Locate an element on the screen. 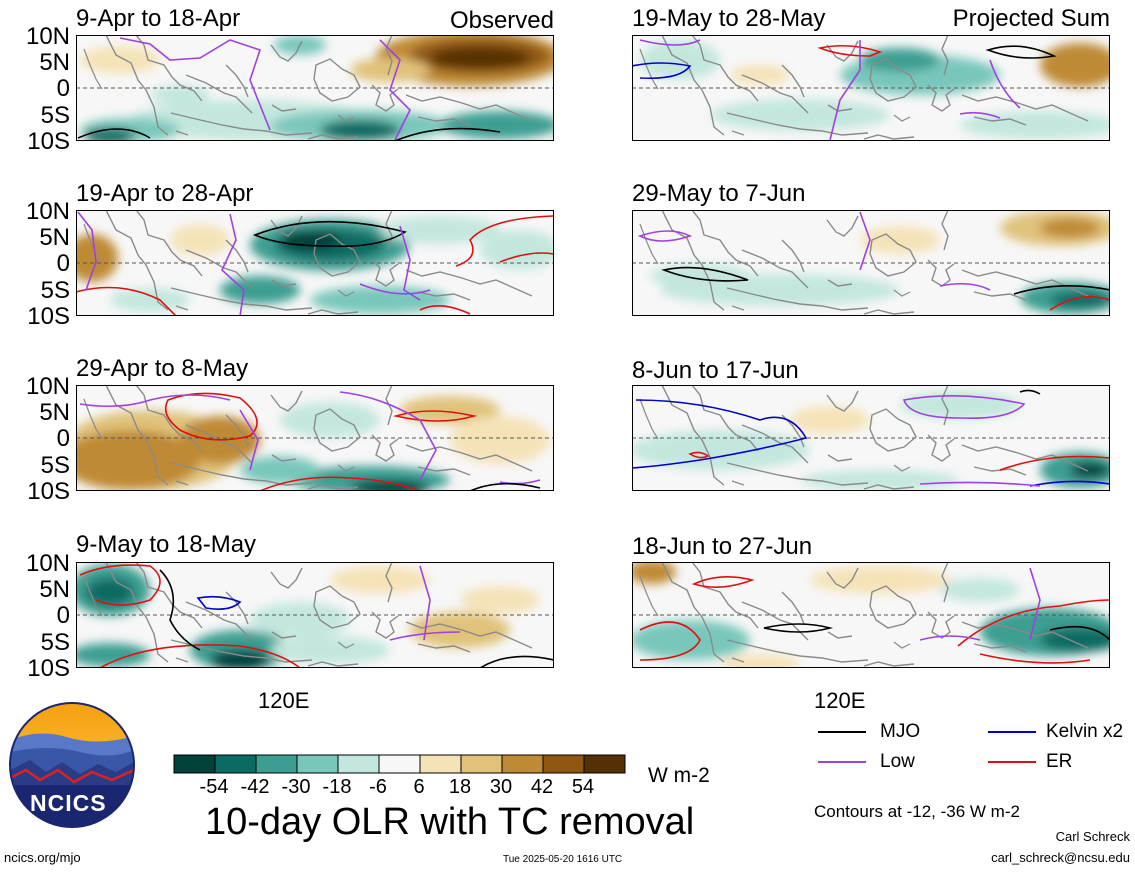 The image size is (1135, 873). logo-text: NCICS is located at coordinates (68, 803).